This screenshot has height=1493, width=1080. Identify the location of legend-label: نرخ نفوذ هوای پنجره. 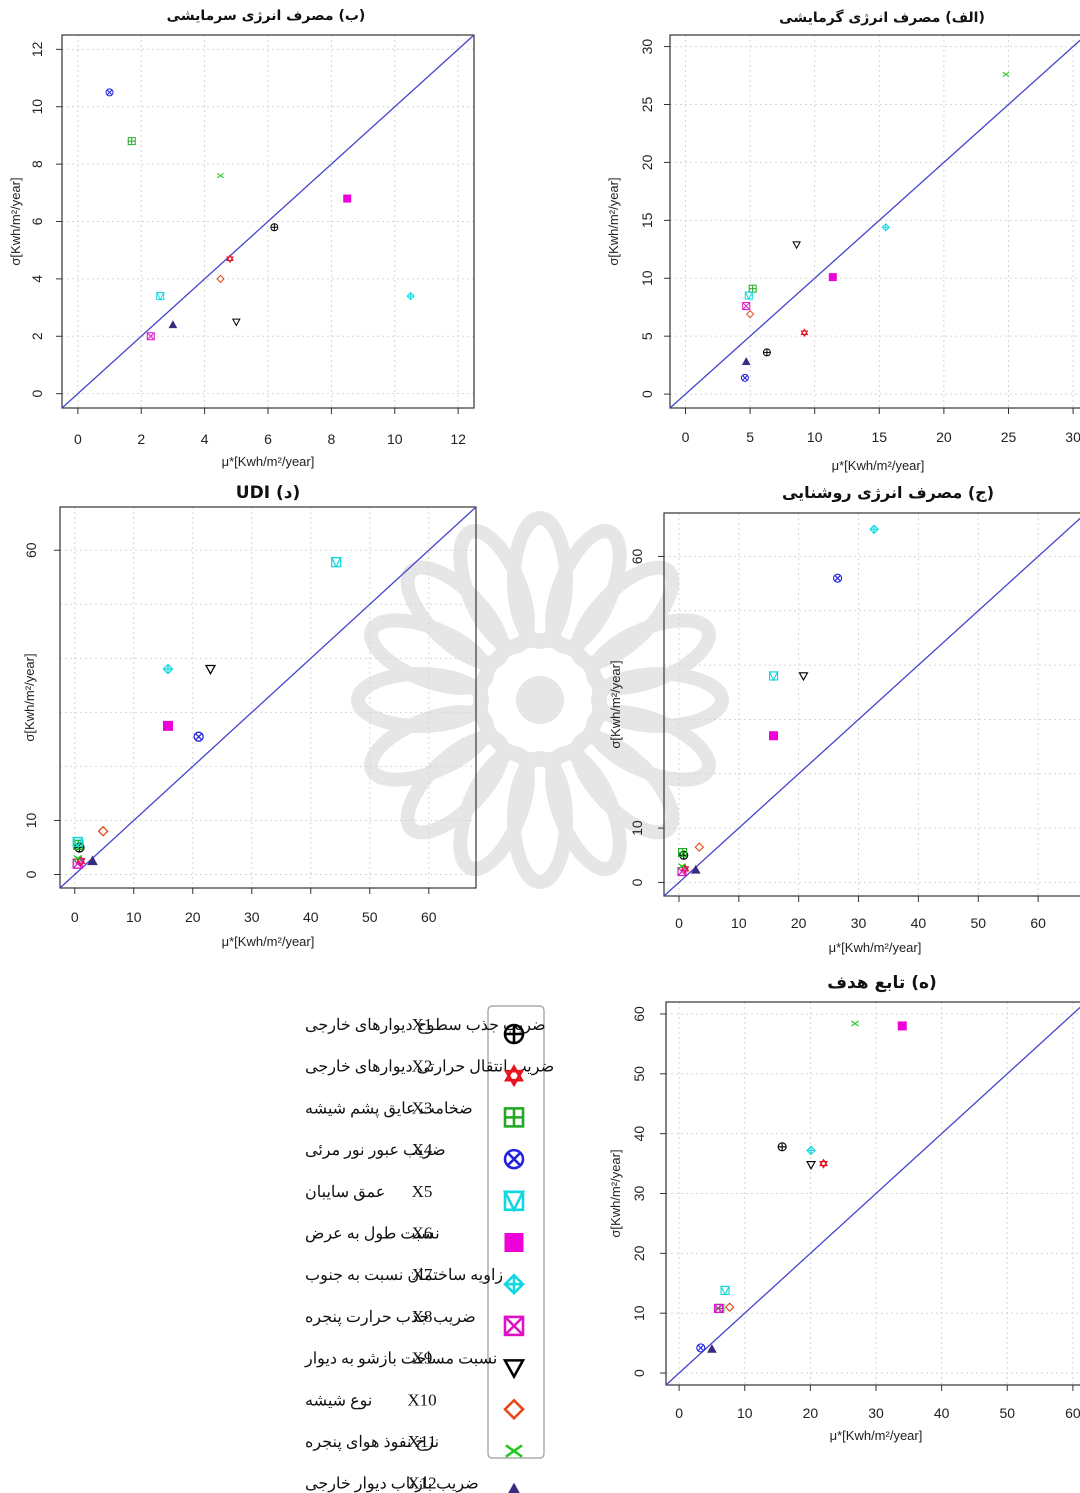
(372, 1442).